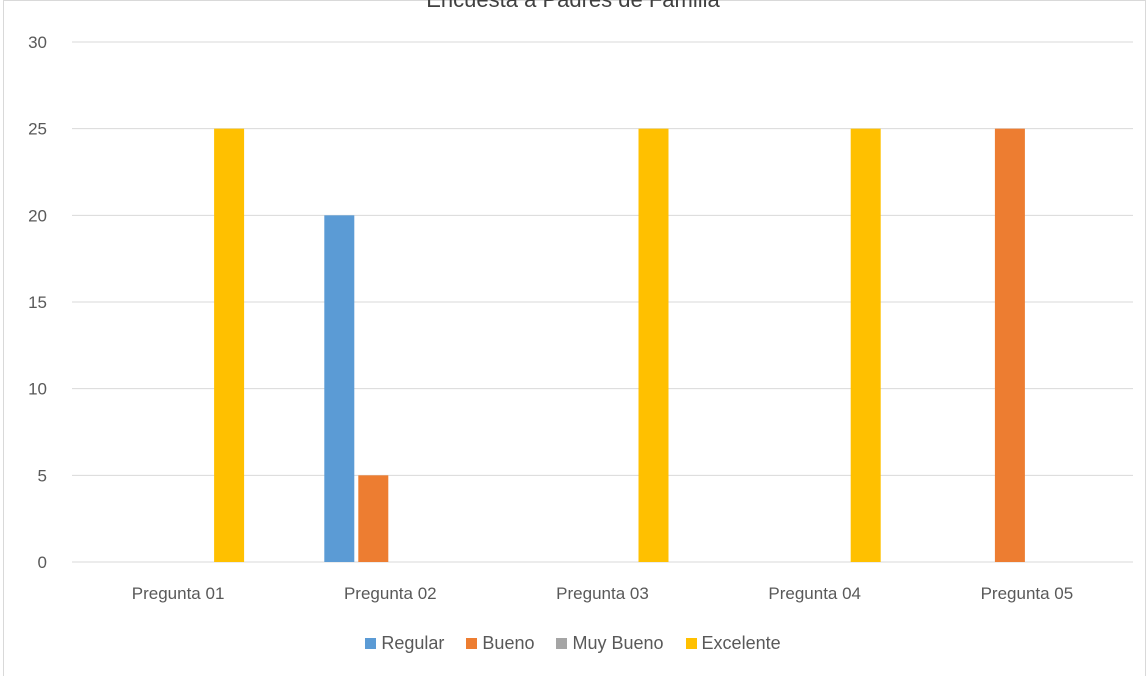 Image resolution: width=1146 pixels, height=676 pixels. I want to click on legend-item: Excelente, so click(733, 643).